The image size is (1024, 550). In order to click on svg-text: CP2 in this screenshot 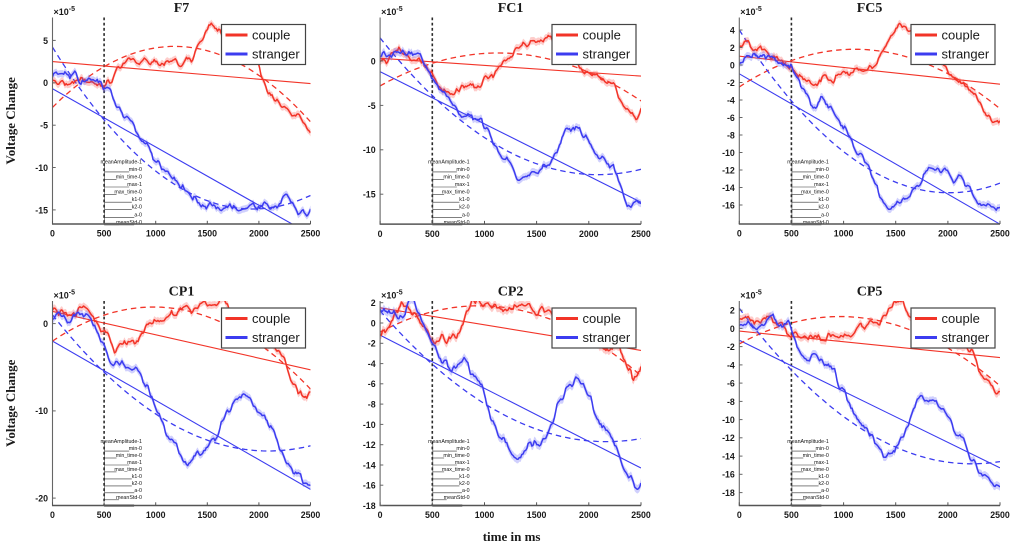, I will do `click(511, 292)`.